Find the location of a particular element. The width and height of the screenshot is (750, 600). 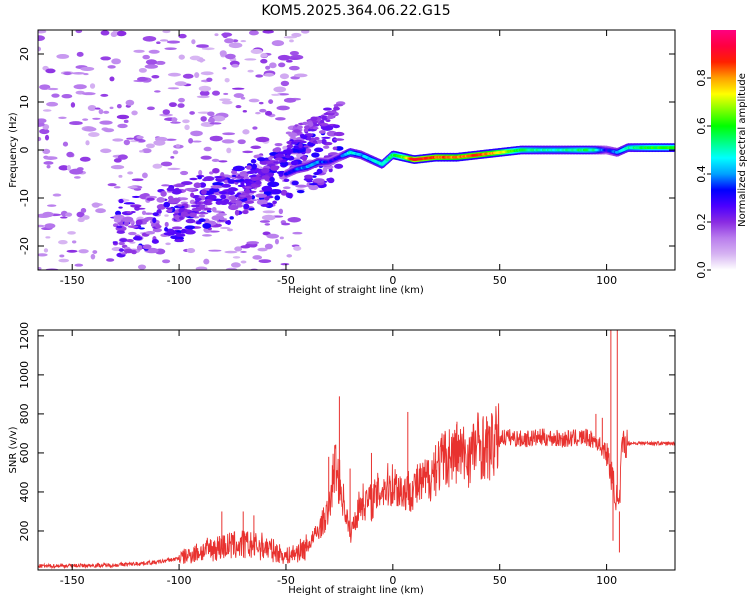

y-tick-label: -20 is located at coordinates (24, 246).